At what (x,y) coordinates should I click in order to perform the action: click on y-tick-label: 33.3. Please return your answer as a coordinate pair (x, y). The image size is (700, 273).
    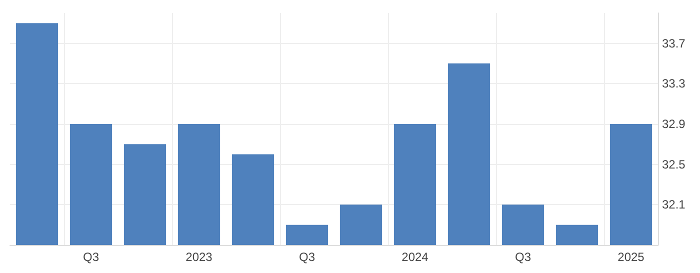
    Looking at the image, I should click on (674, 83).